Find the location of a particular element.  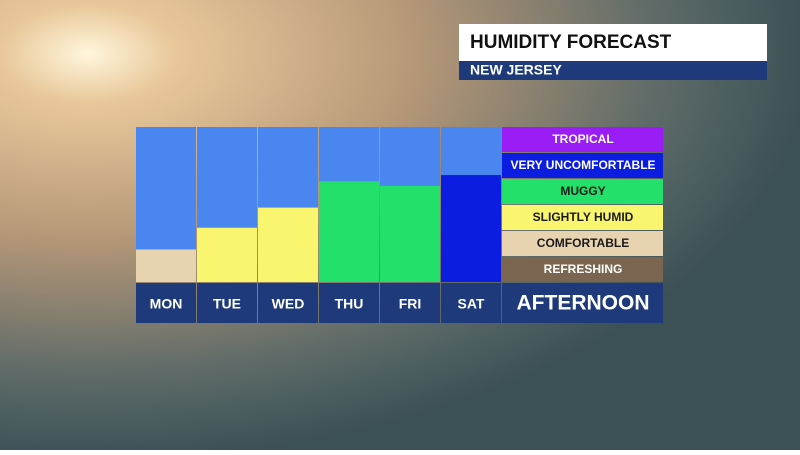

legend-title-box is located at coordinates (582, 303).